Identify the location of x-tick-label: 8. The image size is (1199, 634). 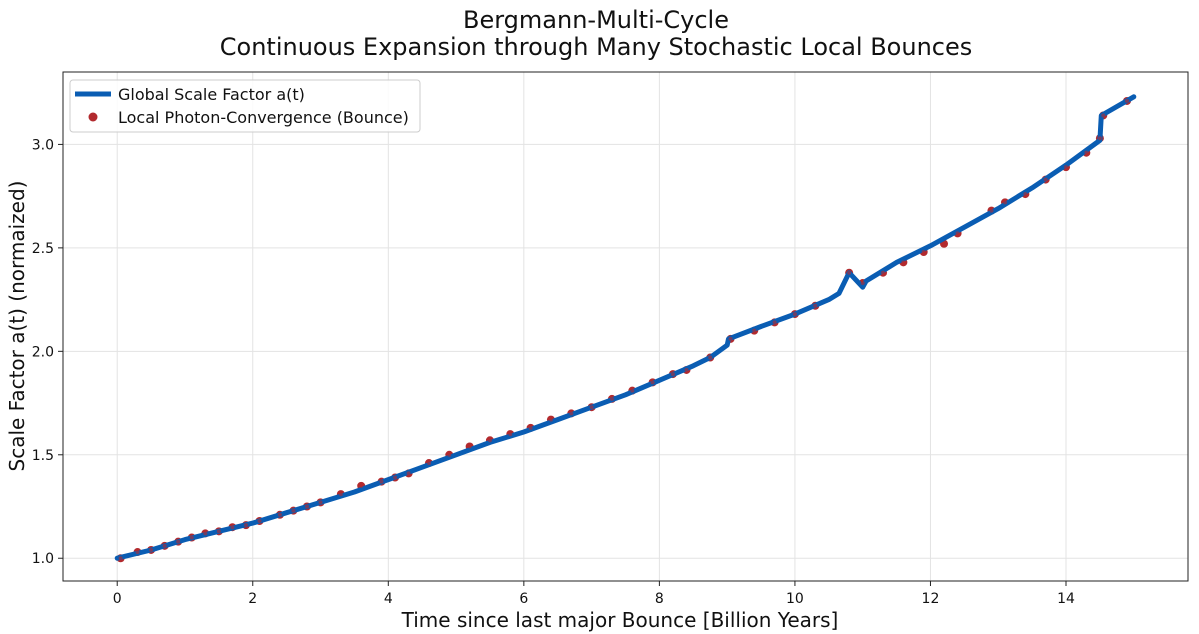
(659, 599).